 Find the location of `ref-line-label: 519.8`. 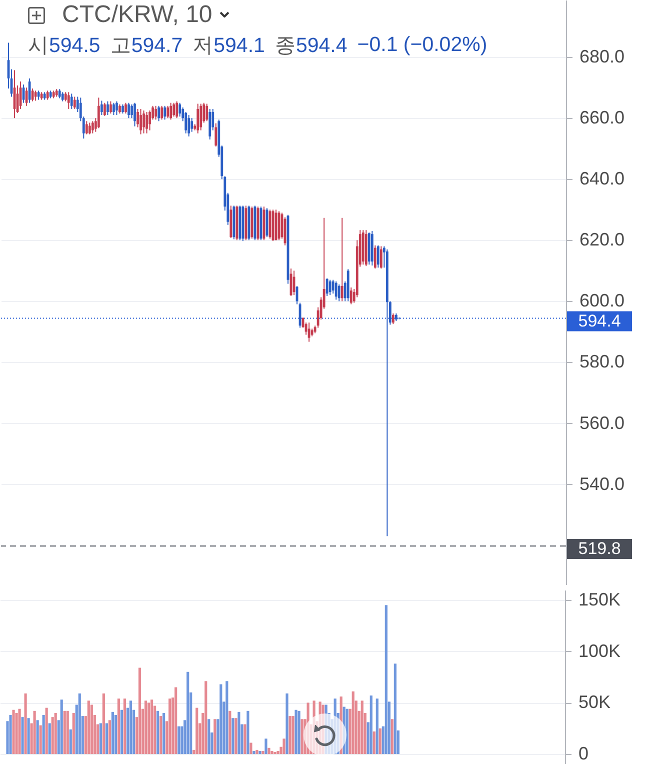

ref-line-label: 519.8 is located at coordinates (599, 548).